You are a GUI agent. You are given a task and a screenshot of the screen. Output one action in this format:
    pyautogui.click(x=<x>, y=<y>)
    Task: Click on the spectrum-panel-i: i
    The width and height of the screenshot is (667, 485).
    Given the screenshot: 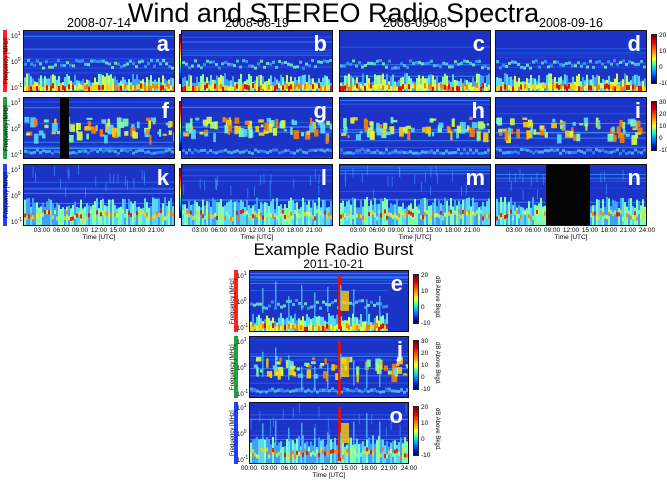 What is the action you would take?
    pyautogui.click(x=571, y=128)
    